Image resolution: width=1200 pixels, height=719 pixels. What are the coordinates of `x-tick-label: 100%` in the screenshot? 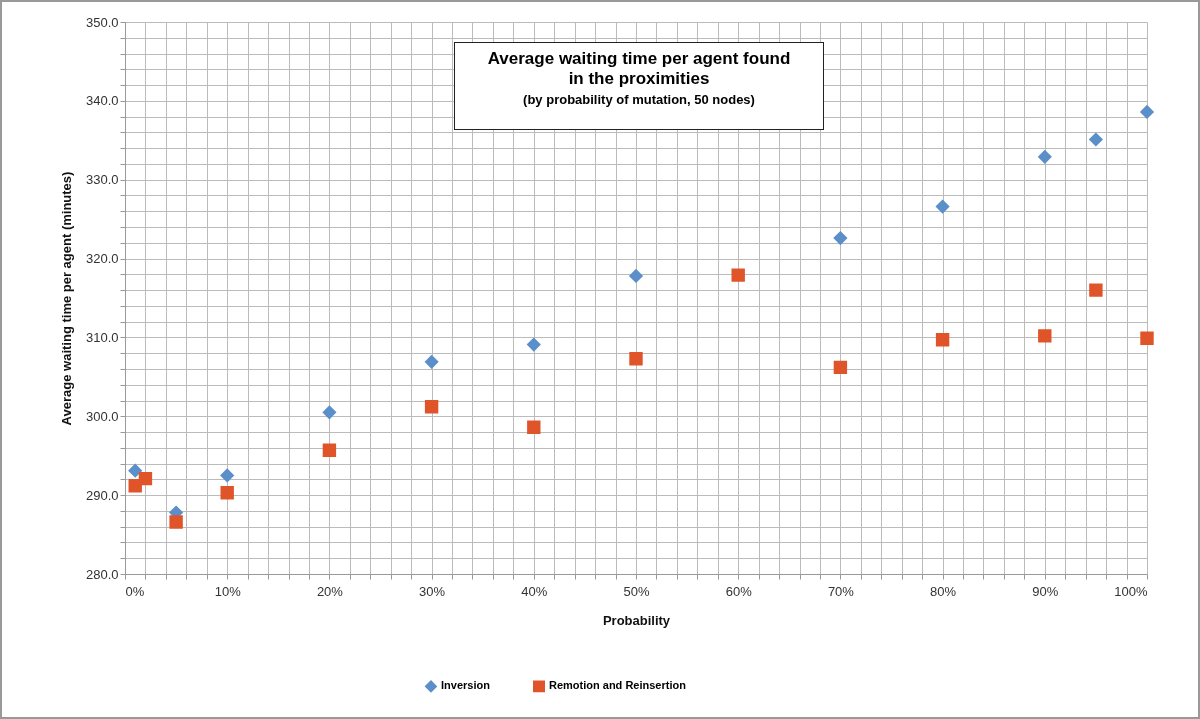 It's located at (1131, 591).